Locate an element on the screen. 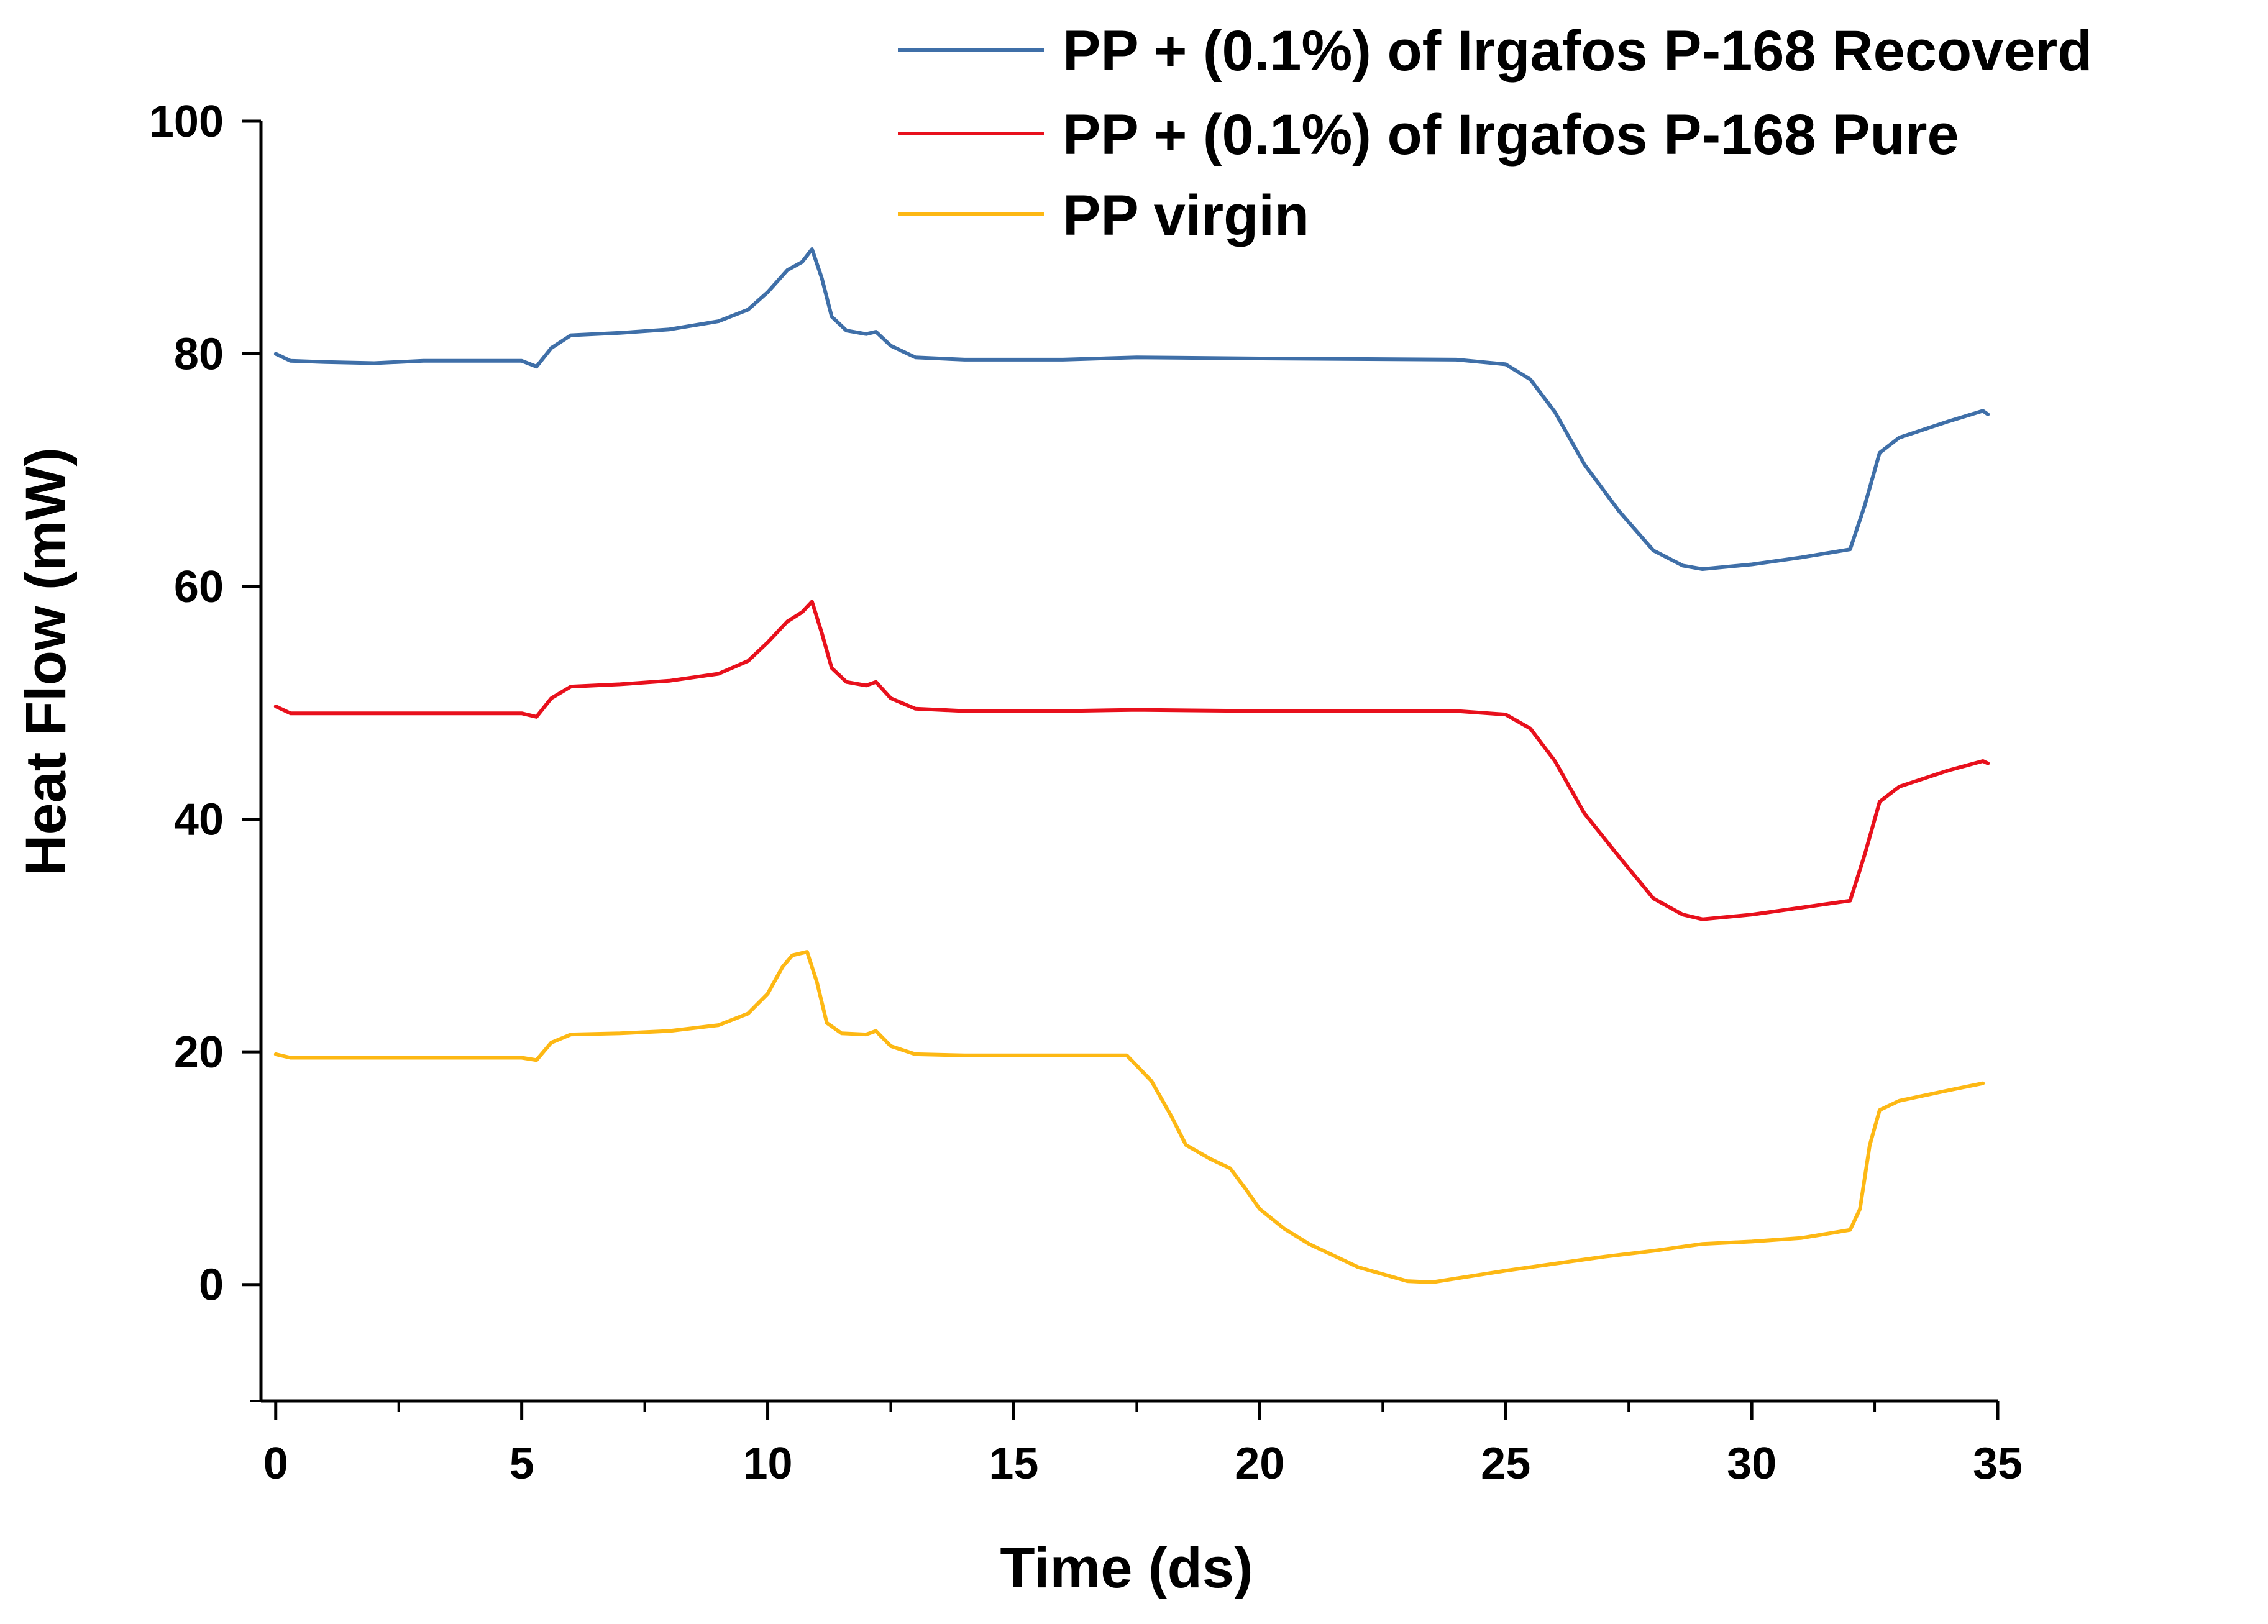 Image resolution: width=2268 pixels, height=1624 pixels. legend-label-2: PP + (0.1%) of Irgafos P-168 Pure is located at coordinates (1511, 135).